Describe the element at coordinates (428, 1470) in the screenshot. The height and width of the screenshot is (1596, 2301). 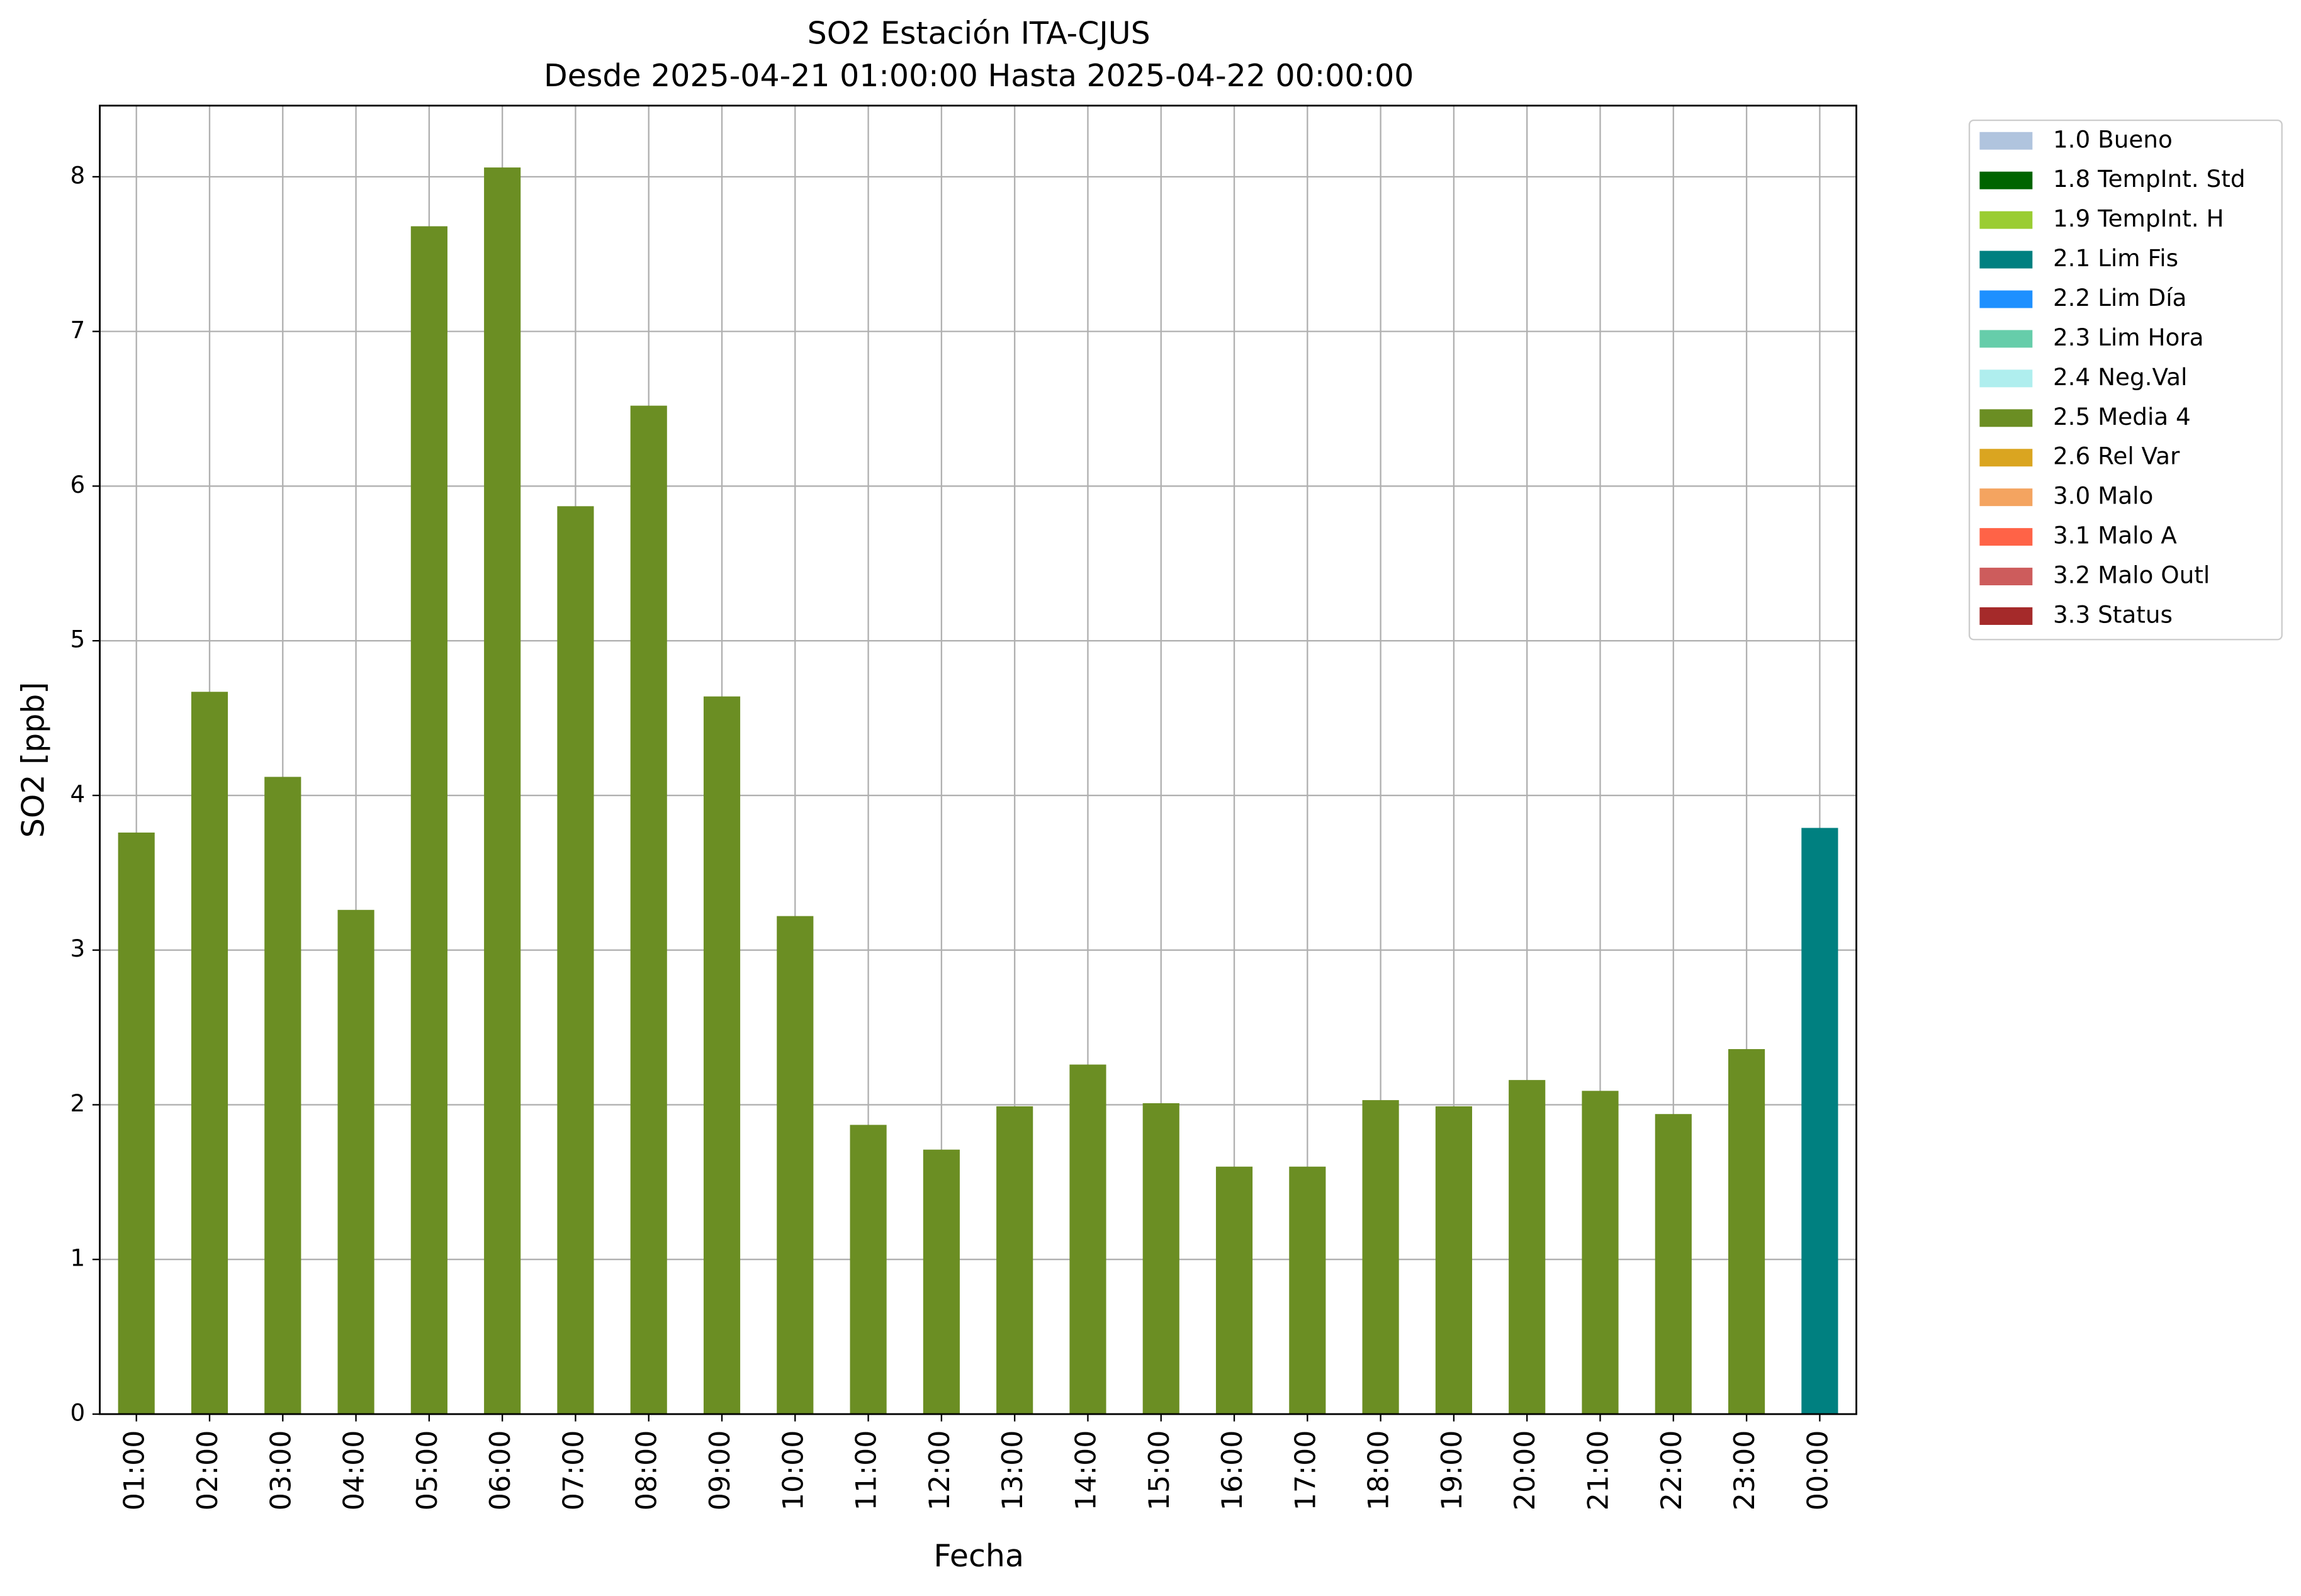
I see `x-tick-label: 05:00` at that location.